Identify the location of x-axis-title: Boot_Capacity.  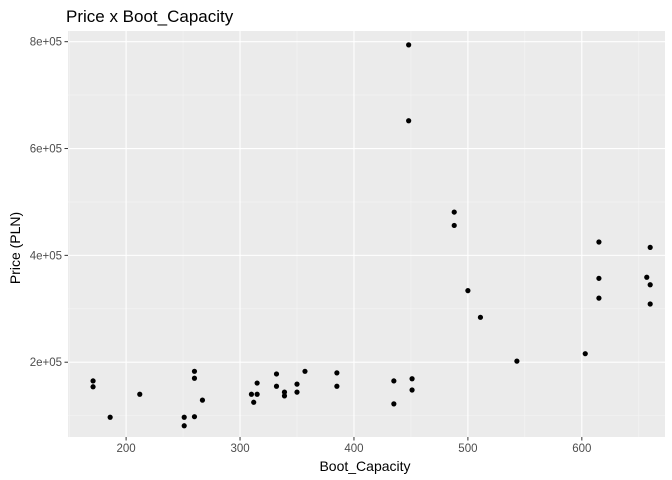
(364, 466).